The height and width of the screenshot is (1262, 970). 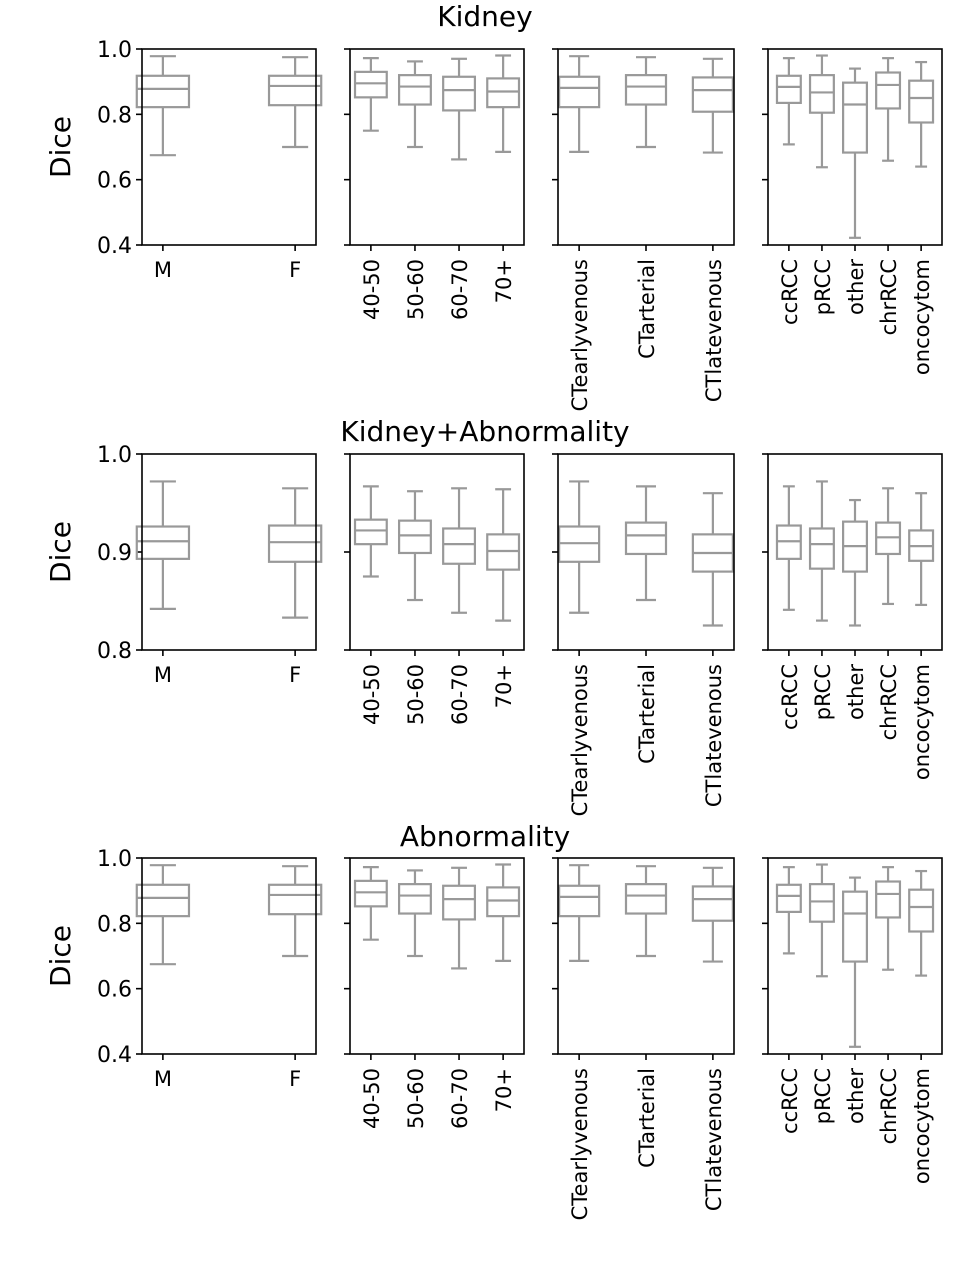 I want to click on x-tick-label: 70+, so click(x=504, y=281).